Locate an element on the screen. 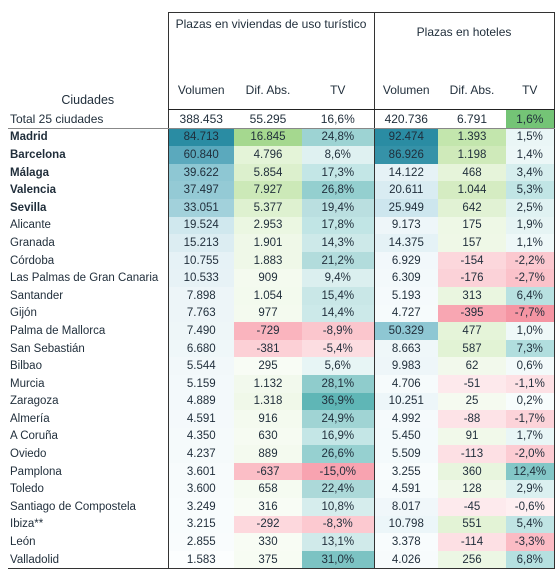 This screenshot has width=560, height=569. tv-hoteles-cell: 1,9% is located at coordinates (530, 225).